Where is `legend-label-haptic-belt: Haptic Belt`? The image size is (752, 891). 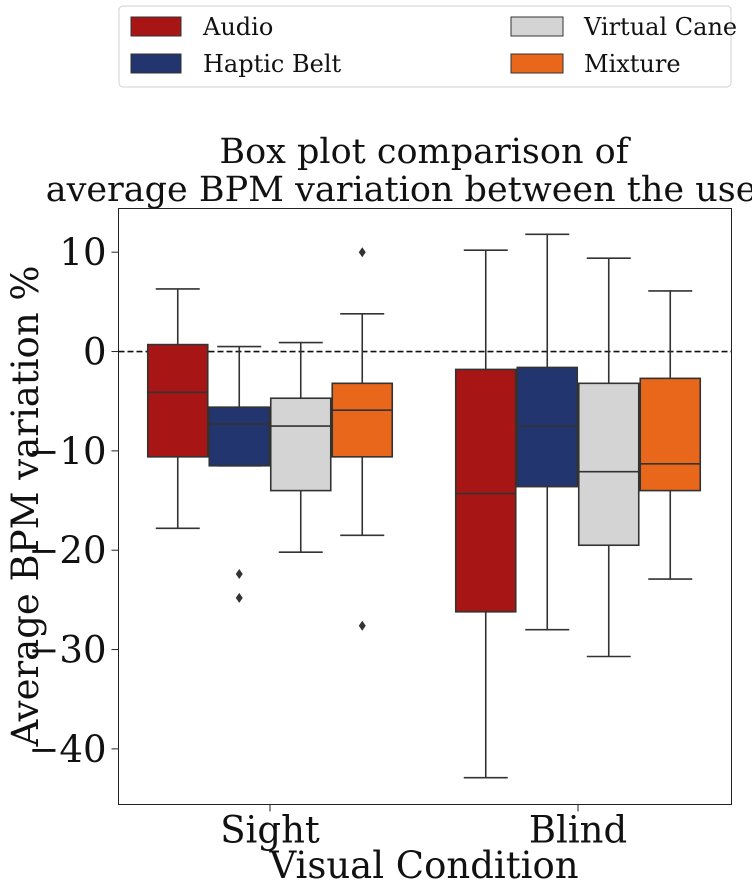
legend-label-haptic-belt: Haptic Belt is located at coordinates (272, 64).